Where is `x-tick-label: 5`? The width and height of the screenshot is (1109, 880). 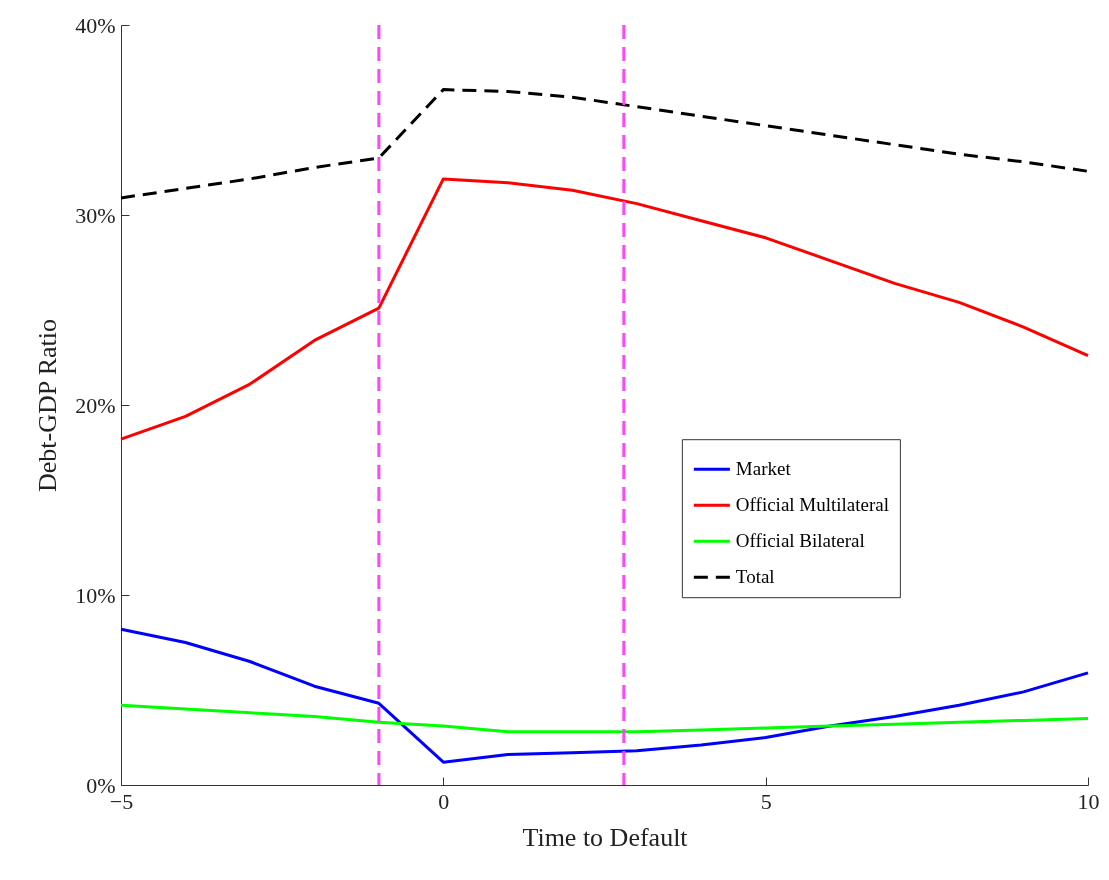 x-tick-label: 5 is located at coordinates (766, 801).